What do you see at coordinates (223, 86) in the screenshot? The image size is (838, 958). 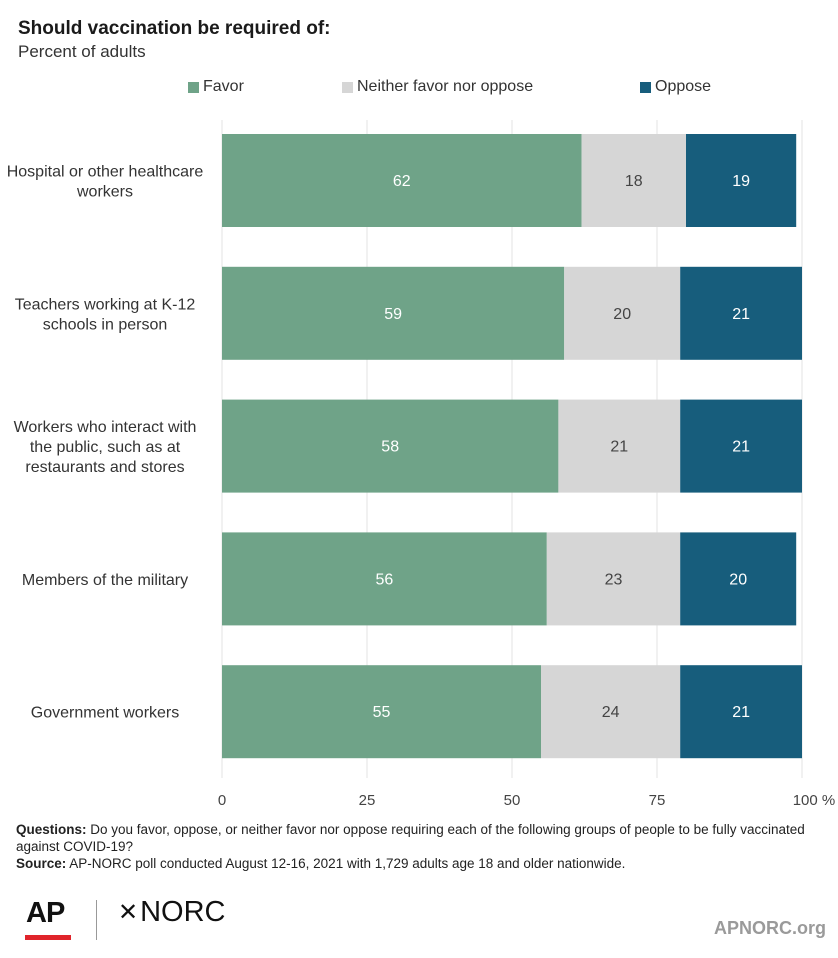 I see `legend-label-favor: Favor` at bounding box center [223, 86].